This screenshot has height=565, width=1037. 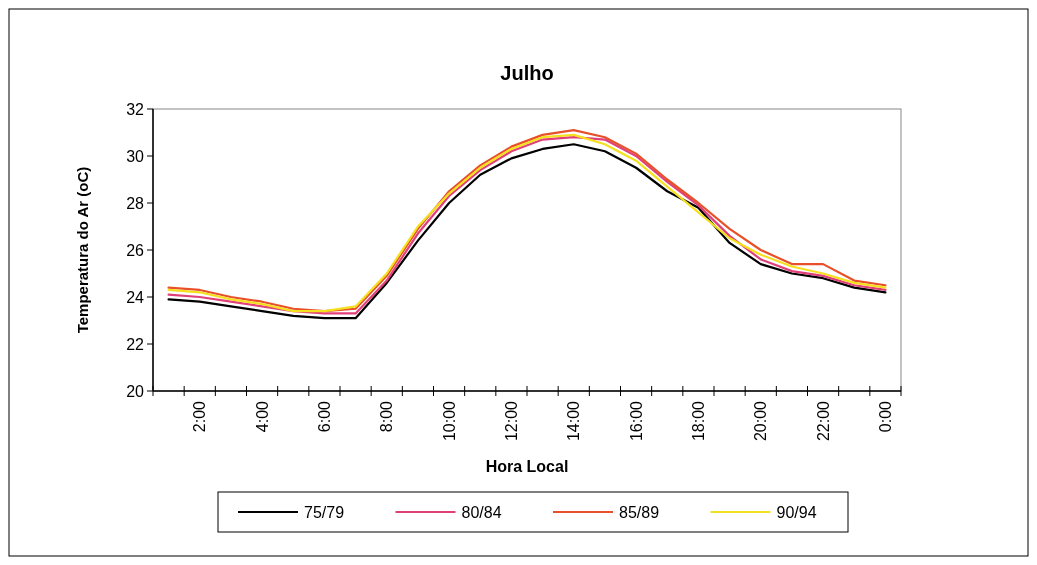 What do you see at coordinates (527, 73) in the screenshot?
I see `chart-title: Julho` at bounding box center [527, 73].